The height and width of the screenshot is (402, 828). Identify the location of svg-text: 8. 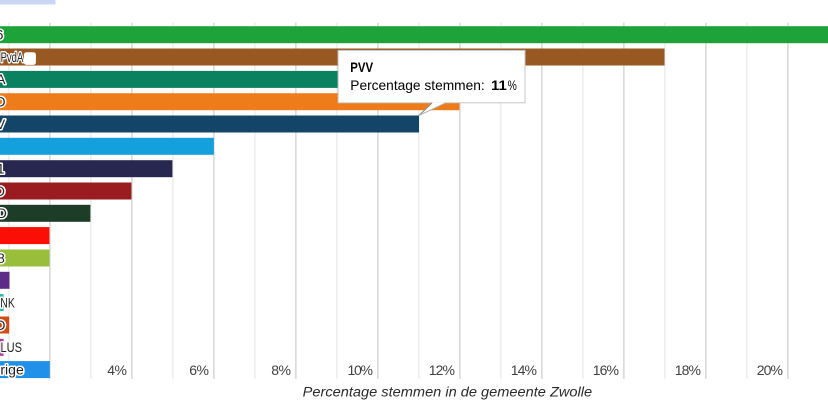
(2, 258).